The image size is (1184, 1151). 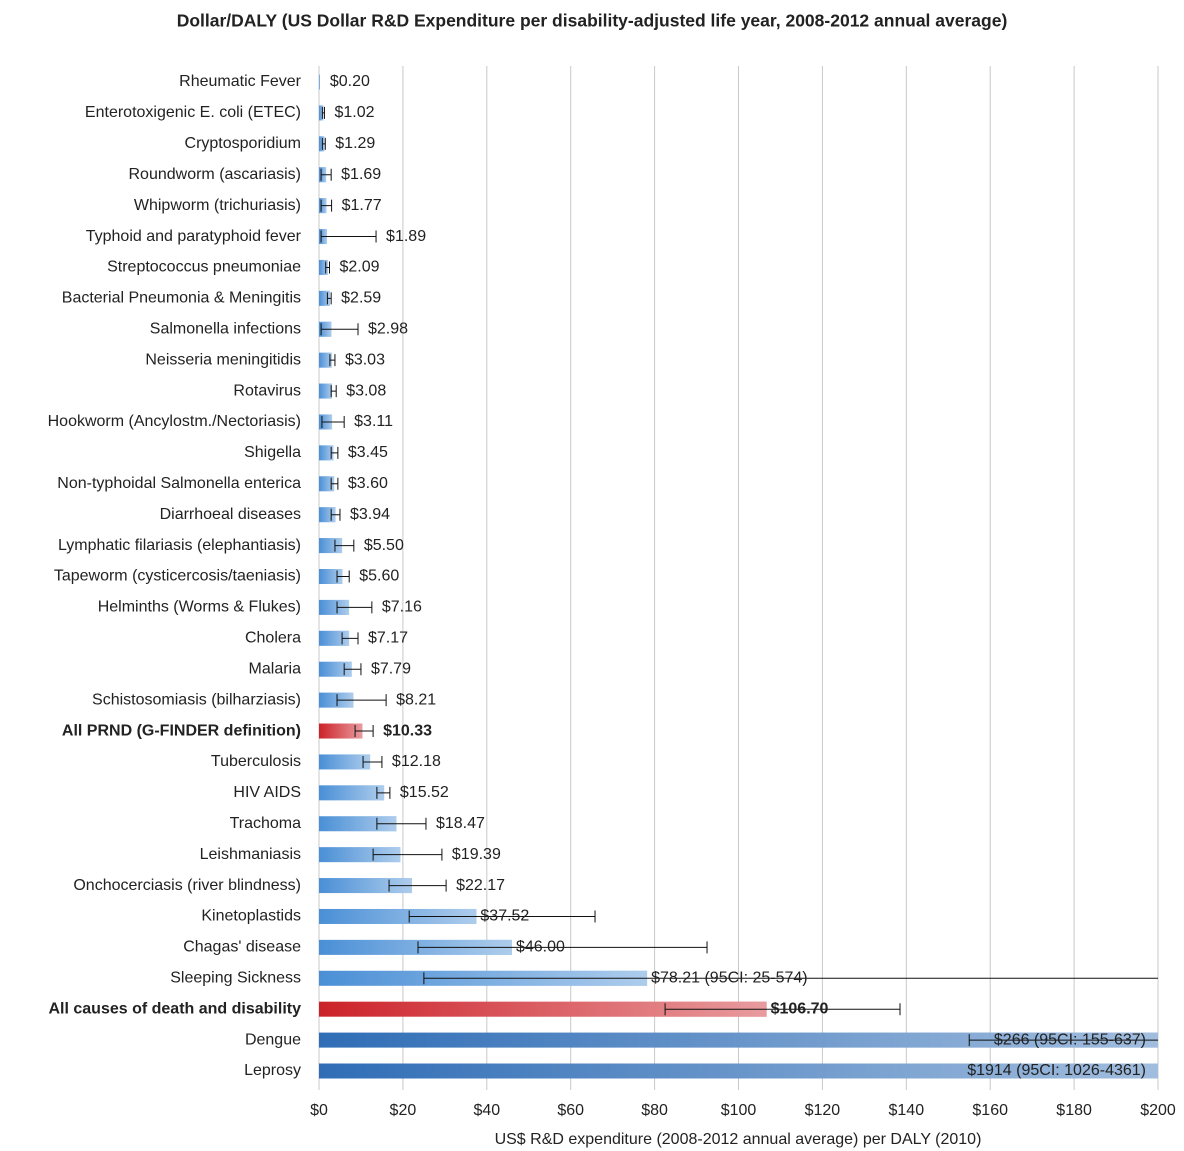 What do you see at coordinates (174, 1008) in the screenshot?
I see `category-label: All causes of death and disability` at bounding box center [174, 1008].